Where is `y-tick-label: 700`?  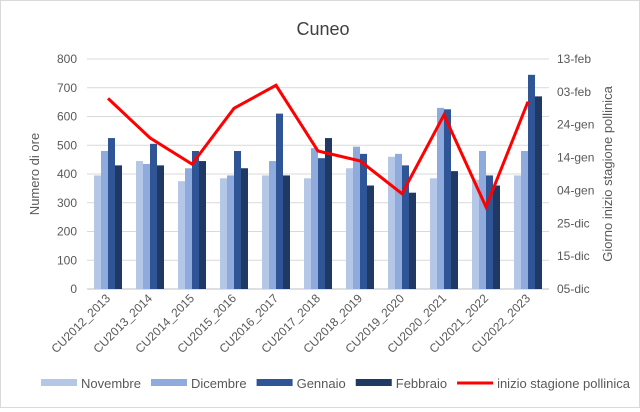
y-tick-label: 700 is located at coordinates (67, 88).